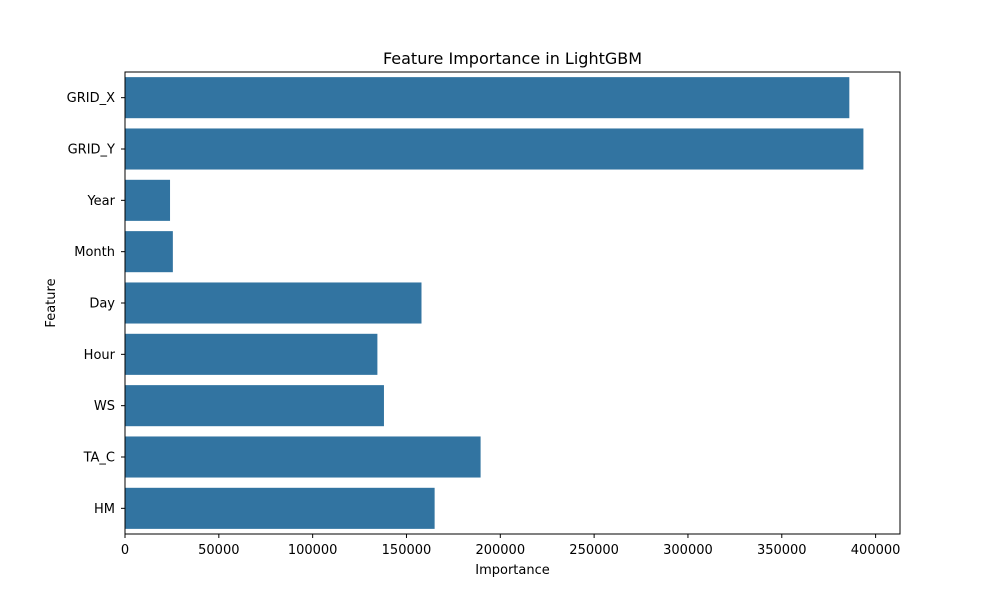 This screenshot has width=1000, height=600. I want to click on bar-ta-c, so click(303, 457).